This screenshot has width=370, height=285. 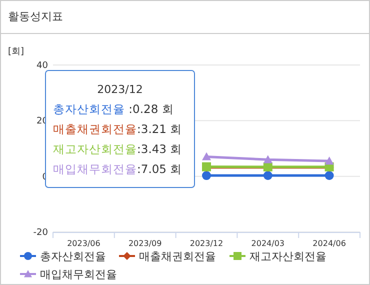 I want to click on annotation: 매출채권회전율:3.21 회, so click(x=117, y=129).